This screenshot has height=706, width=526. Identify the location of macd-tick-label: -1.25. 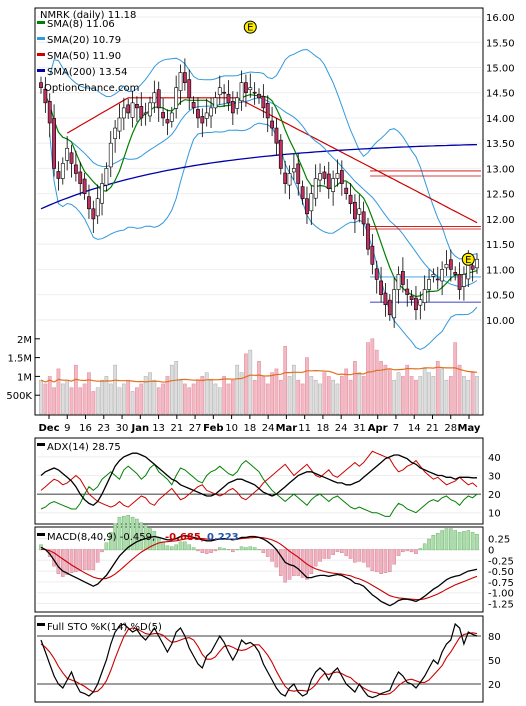
(501, 605).